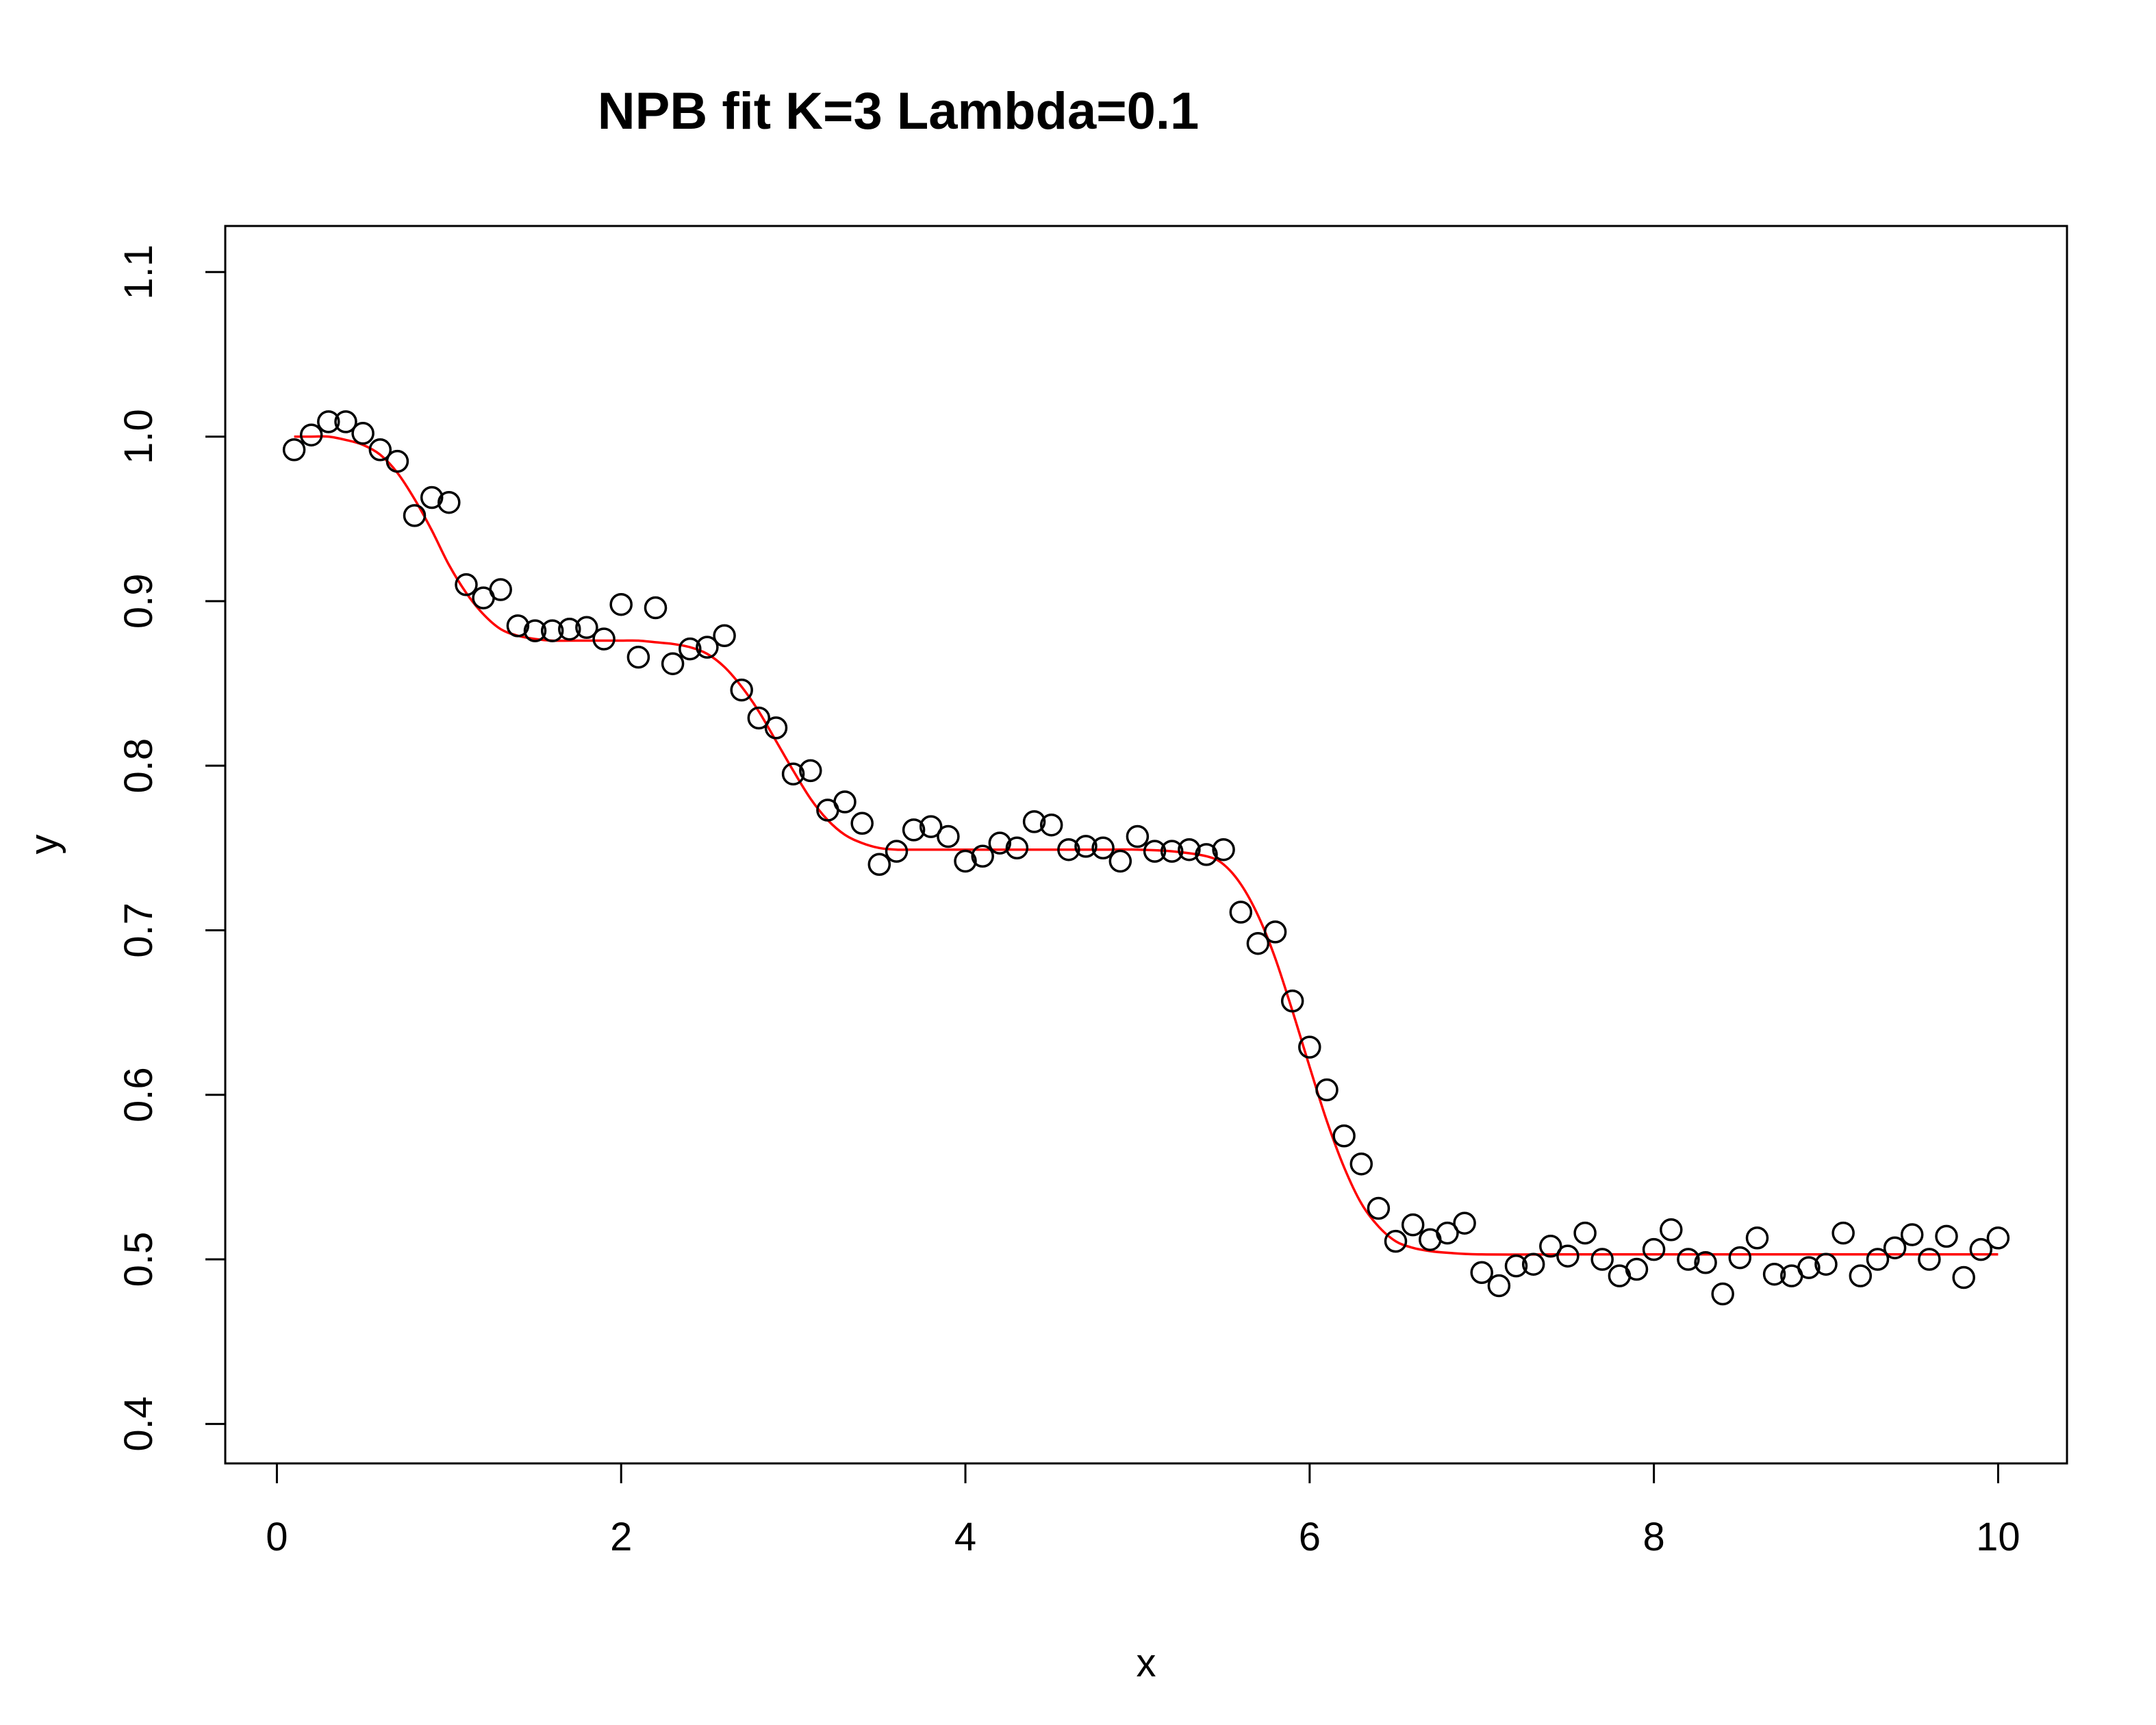  Describe the element at coordinates (1998, 1537) in the screenshot. I see `x-tick-label: 10` at that location.